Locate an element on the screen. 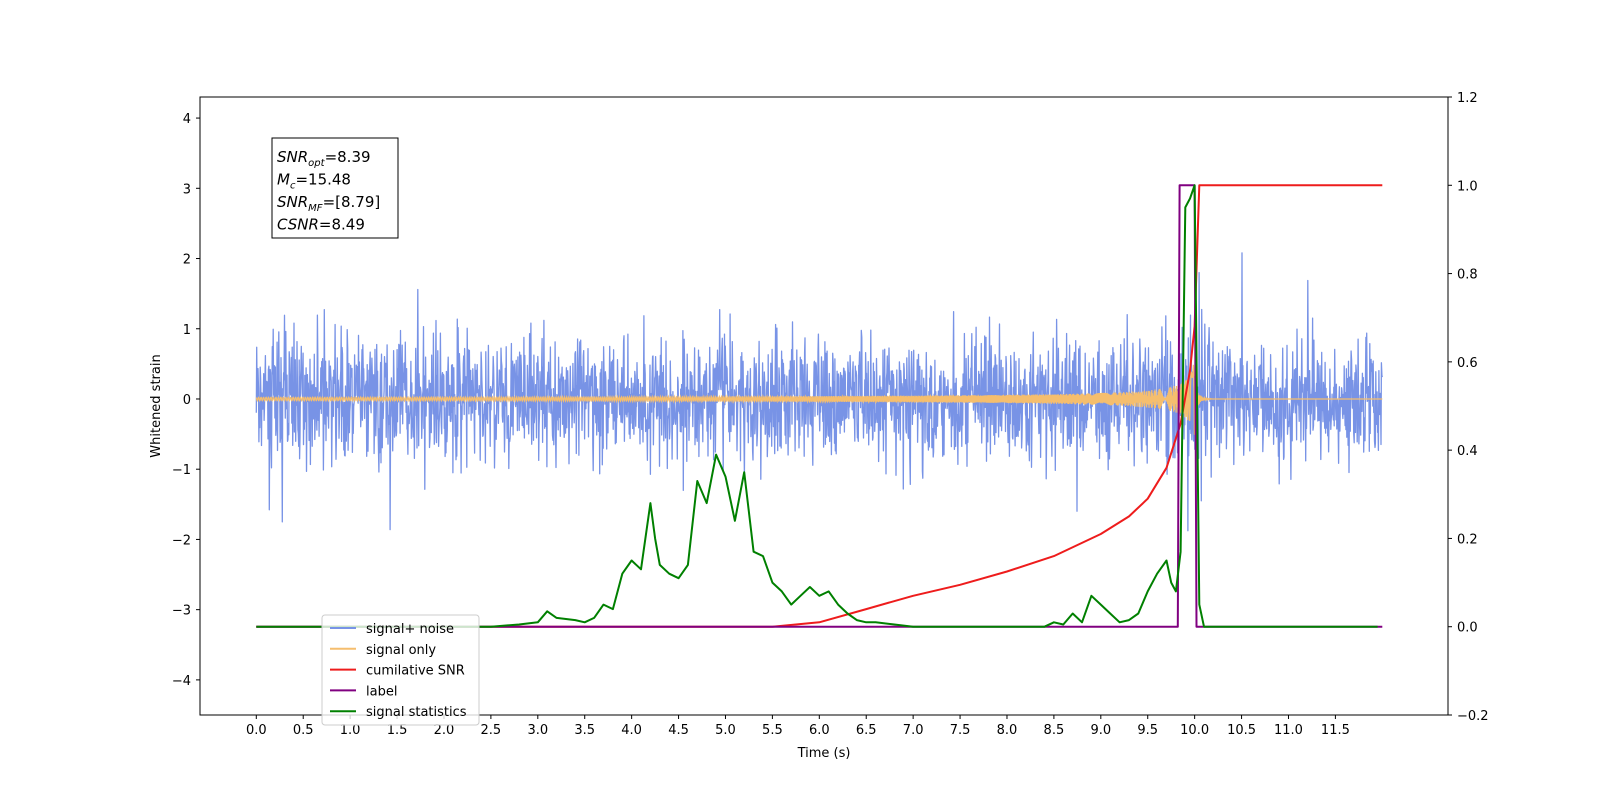 Image resolution: width=1600 pixels, height=800 pixels. annotation-value: =8.49 is located at coordinates (342, 225).